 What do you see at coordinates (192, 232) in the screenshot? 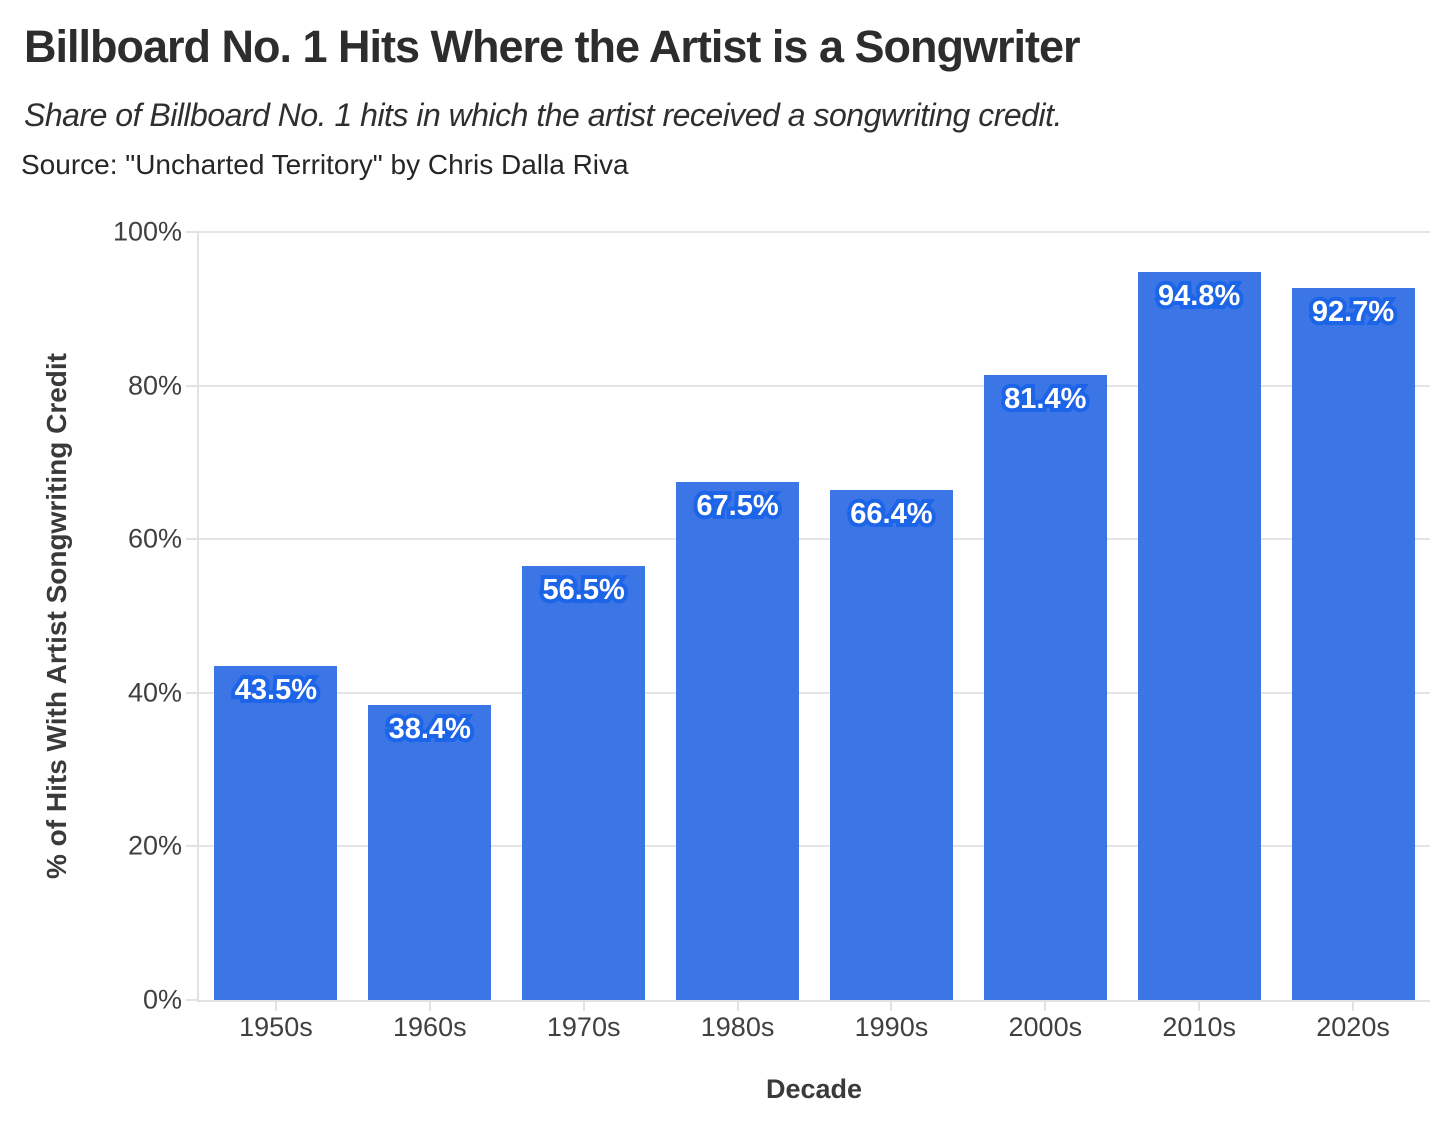
I see `y-tick-mark-100%` at bounding box center [192, 232].